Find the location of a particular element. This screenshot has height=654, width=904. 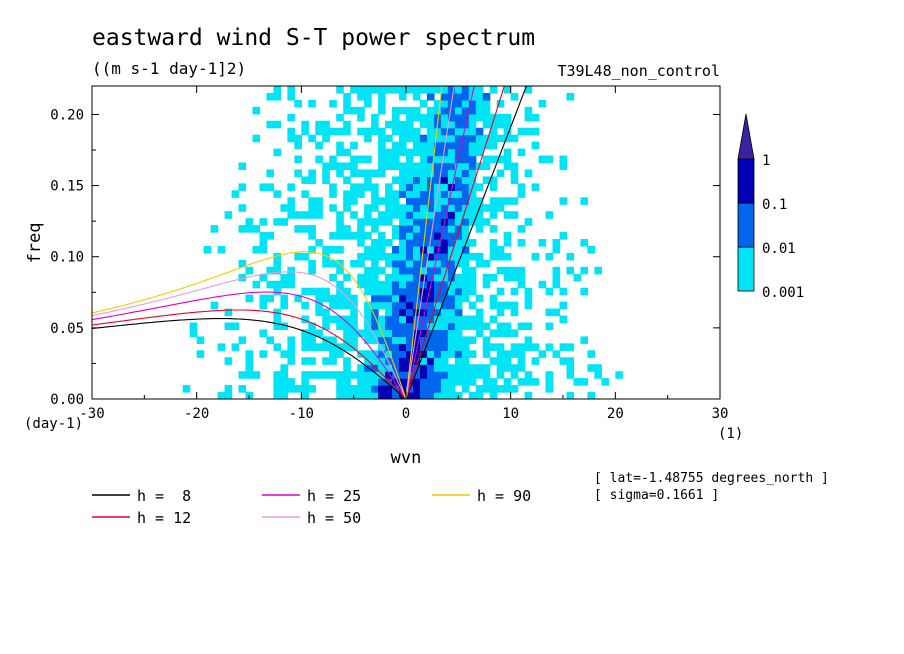

y-axis-unit: (day-1) is located at coordinates (53, 424).